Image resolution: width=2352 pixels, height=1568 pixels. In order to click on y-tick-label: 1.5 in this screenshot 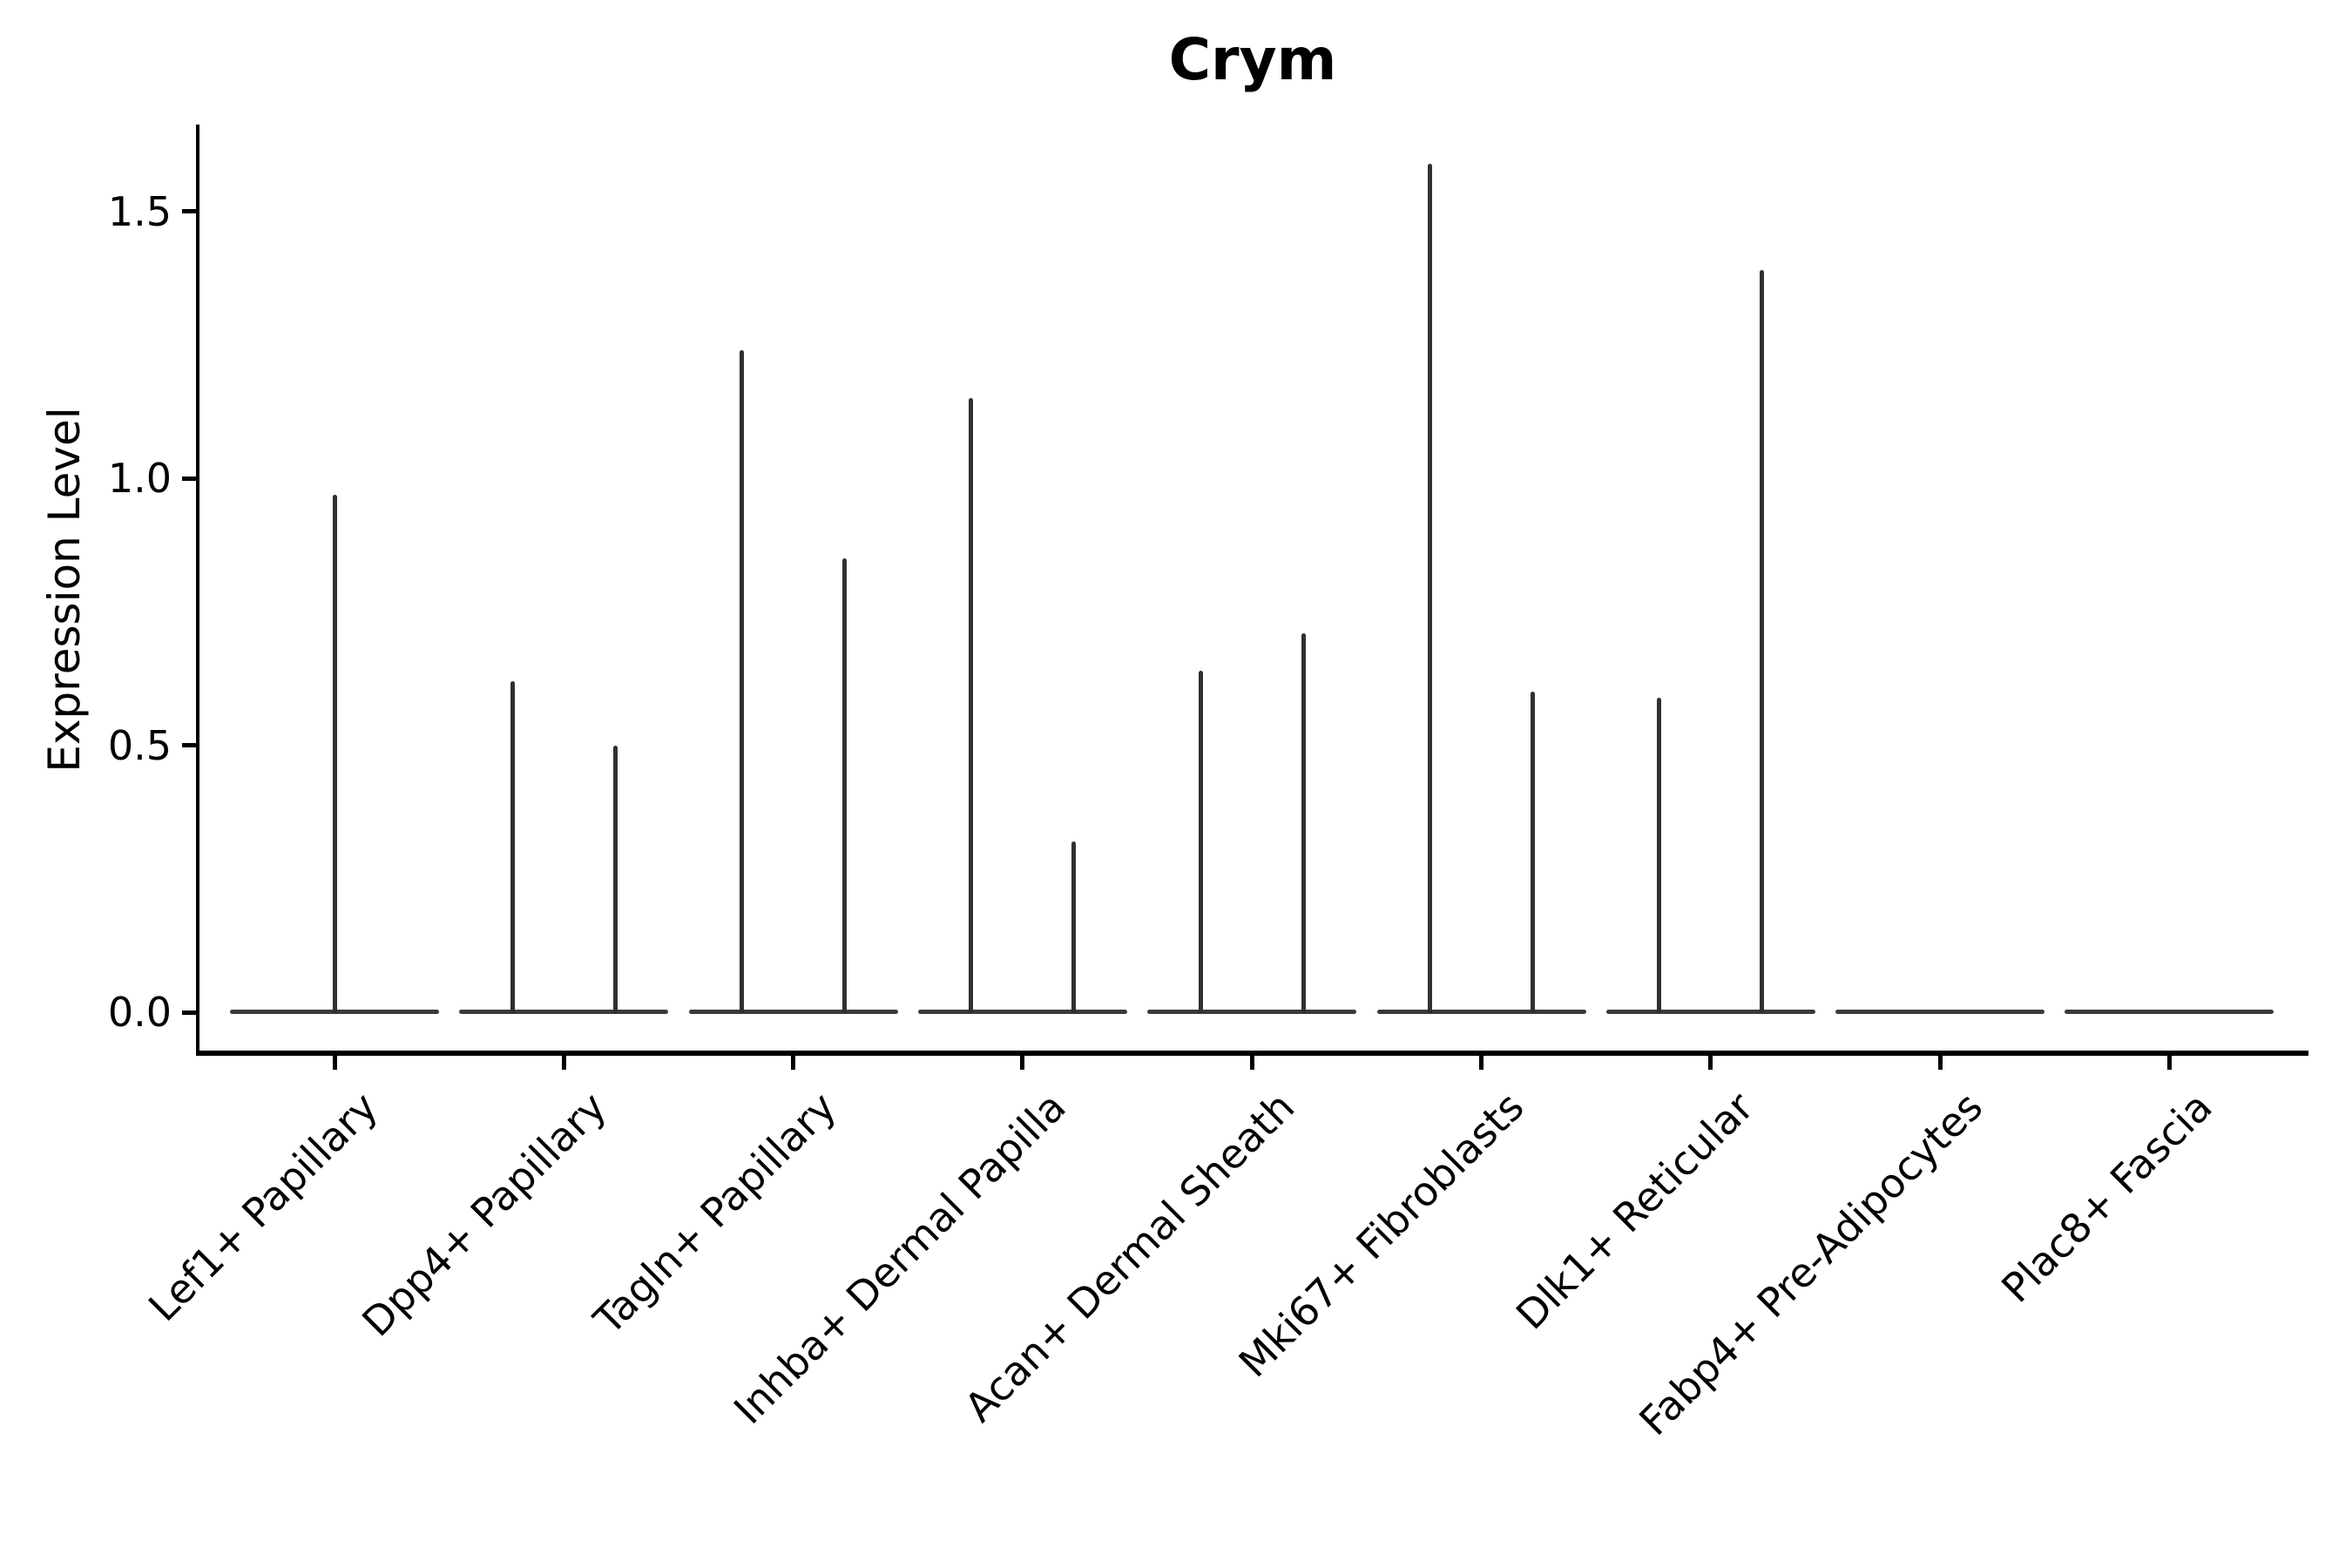, I will do `click(139, 211)`.